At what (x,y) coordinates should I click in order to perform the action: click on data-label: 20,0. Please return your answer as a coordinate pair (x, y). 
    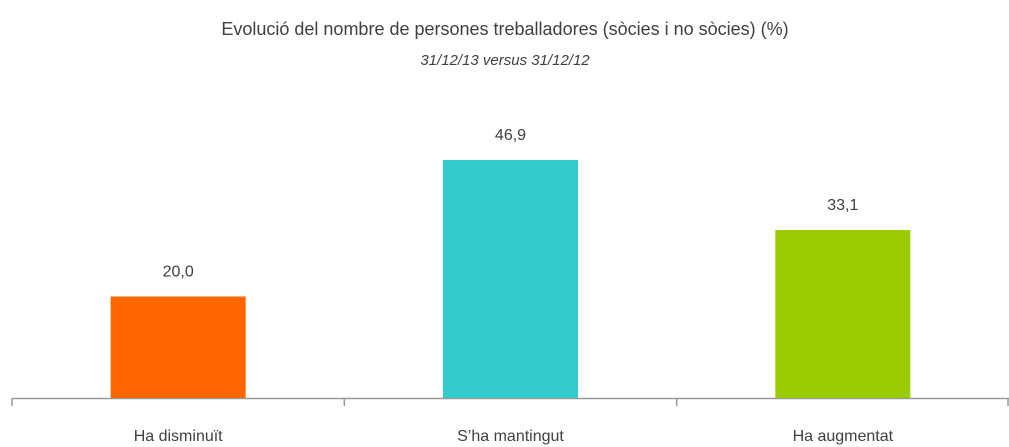
    Looking at the image, I should click on (178, 272).